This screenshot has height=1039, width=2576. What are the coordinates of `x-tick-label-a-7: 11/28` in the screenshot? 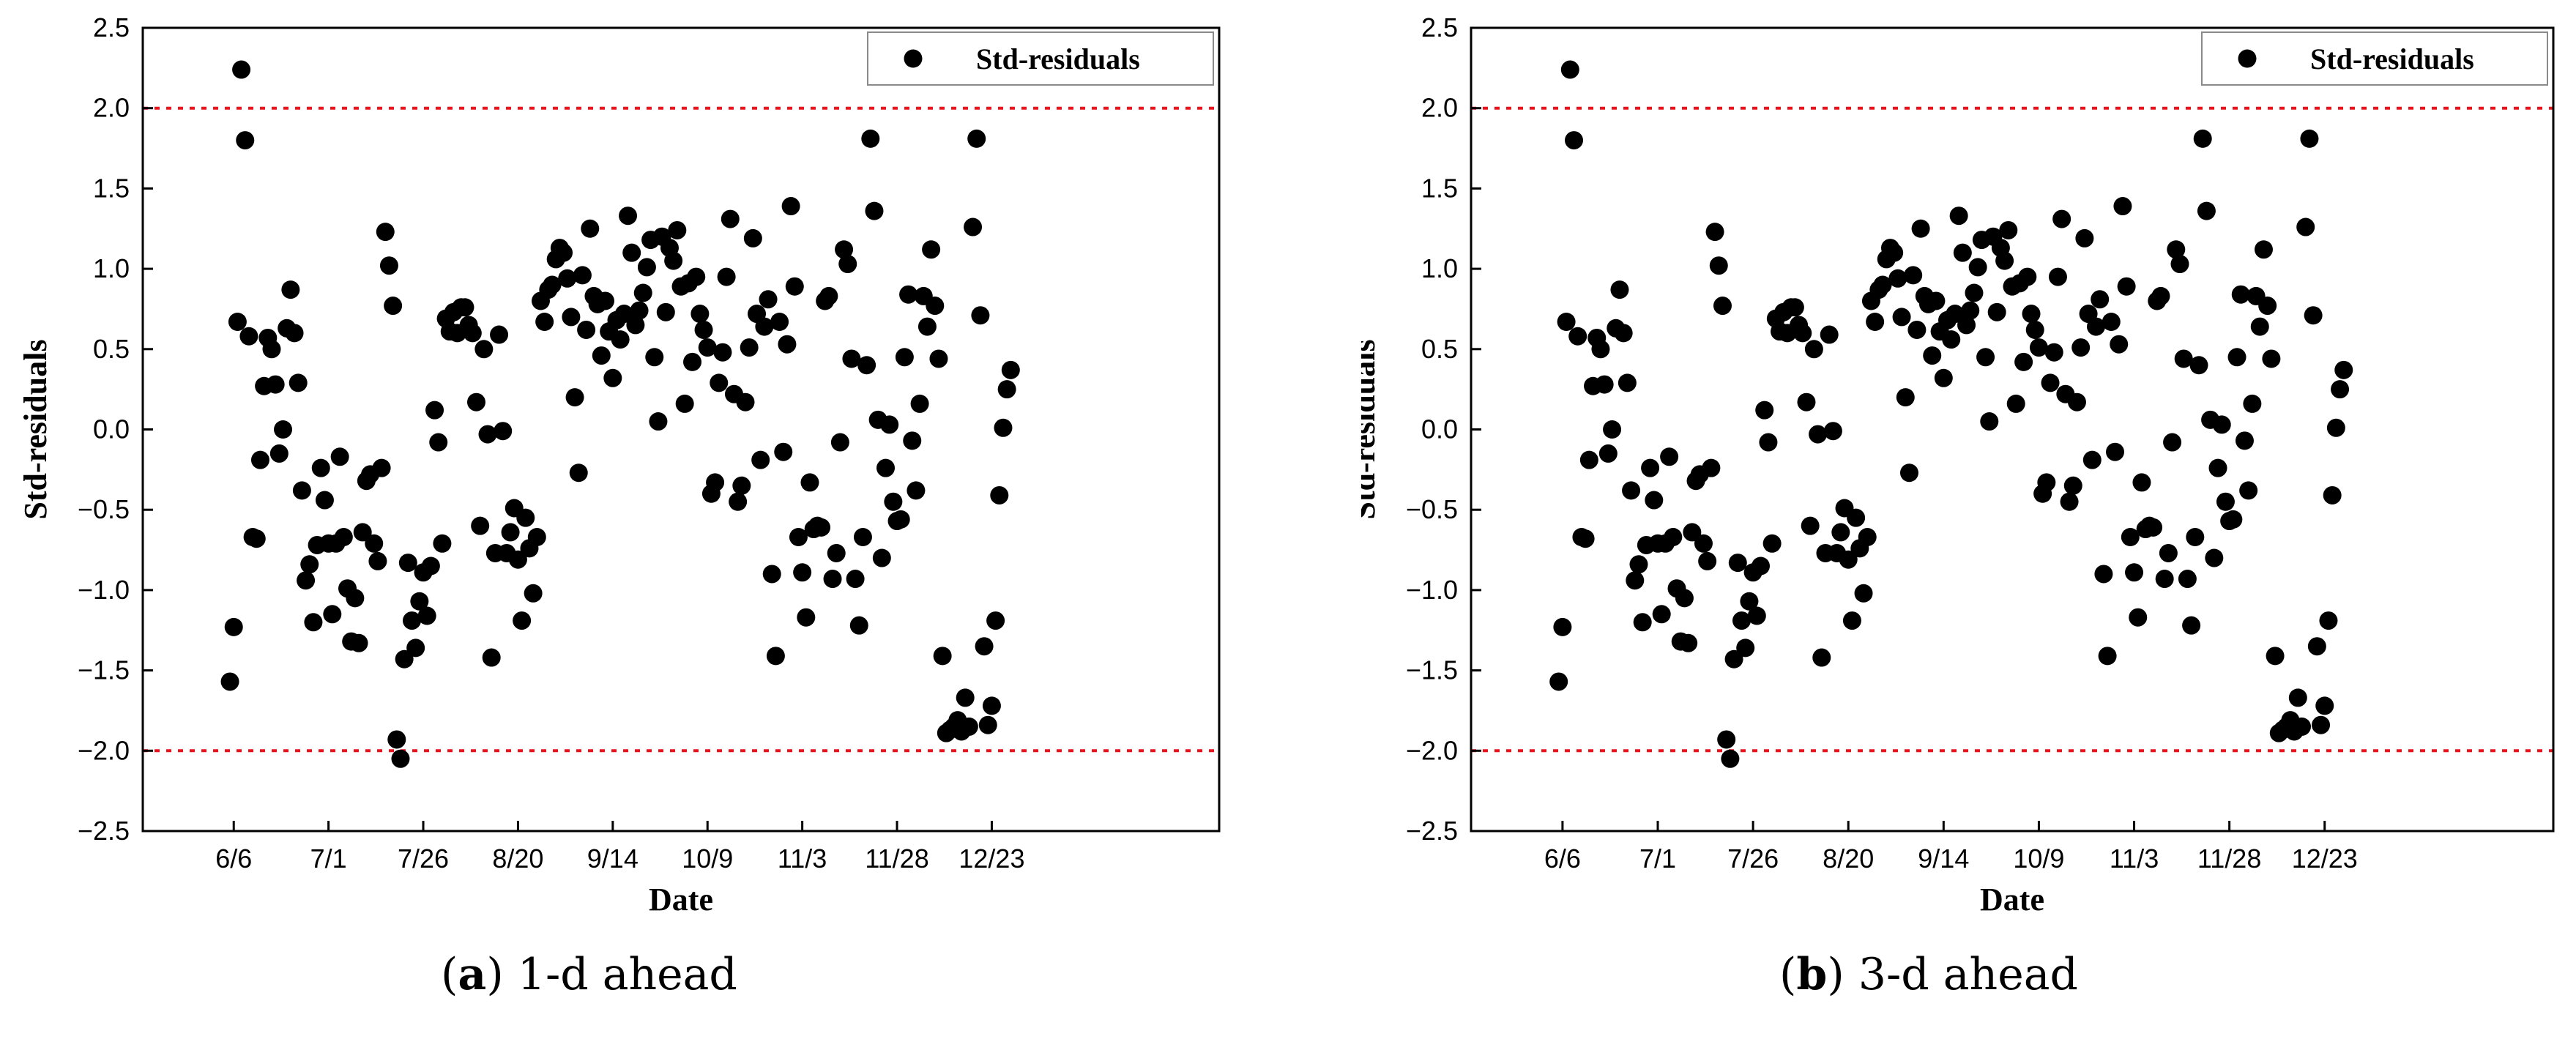 It's located at (896, 859).